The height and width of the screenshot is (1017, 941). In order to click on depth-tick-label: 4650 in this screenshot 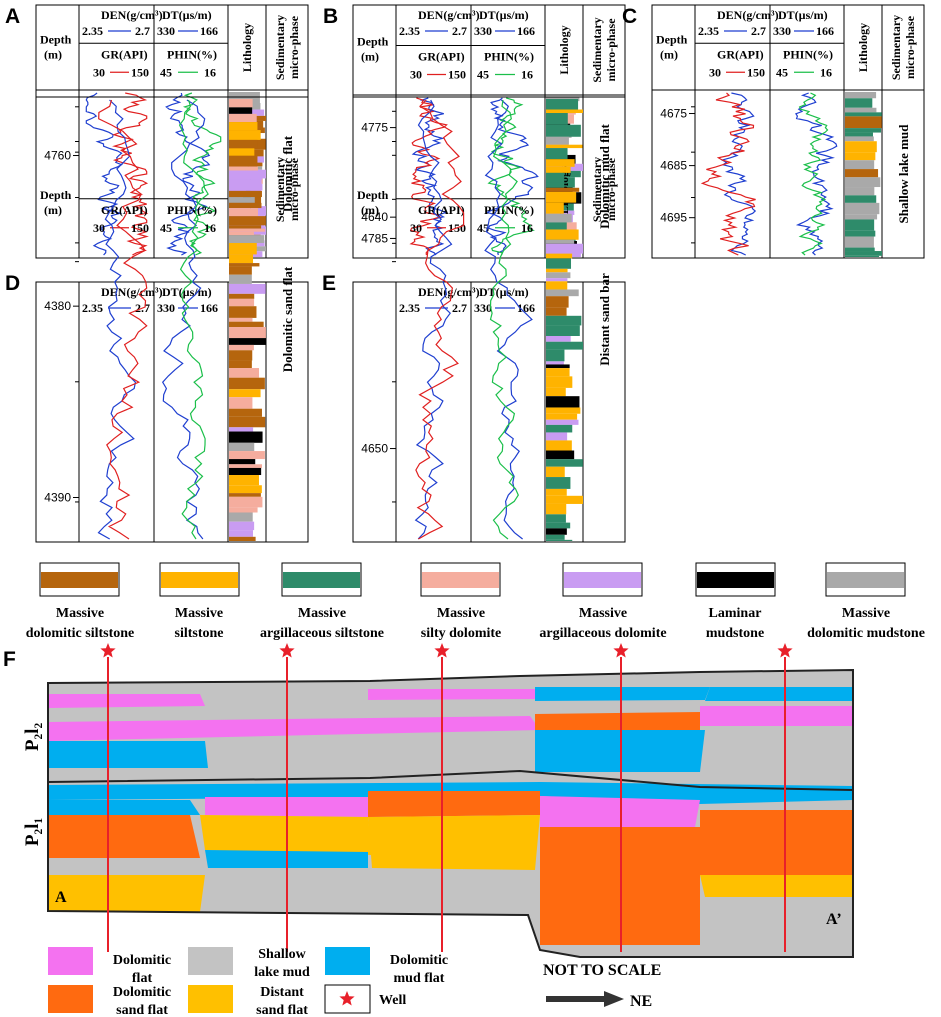, I will do `click(374, 449)`.